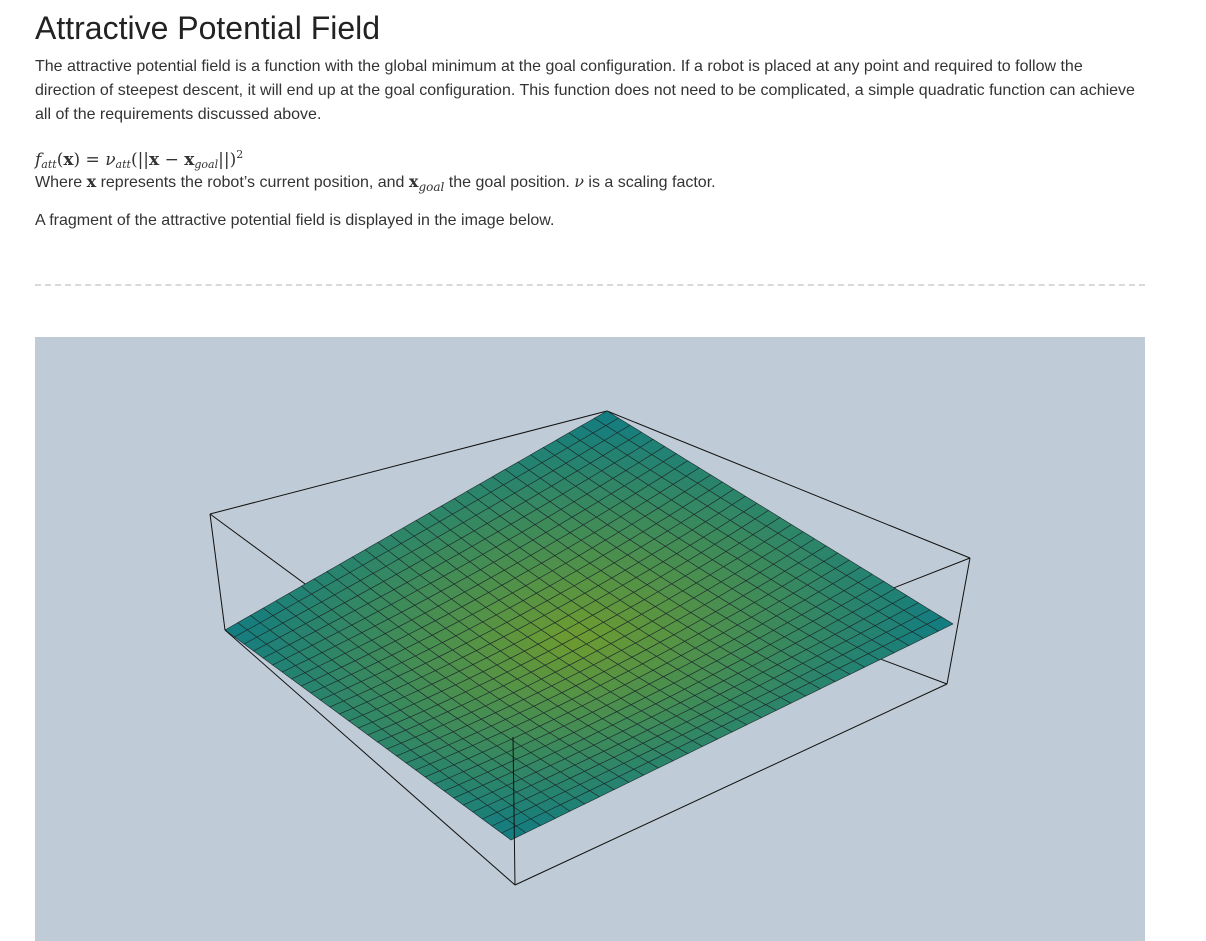 This screenshot has width=1206, height=941. I want to click on dashed-divider, so click(590, 285).